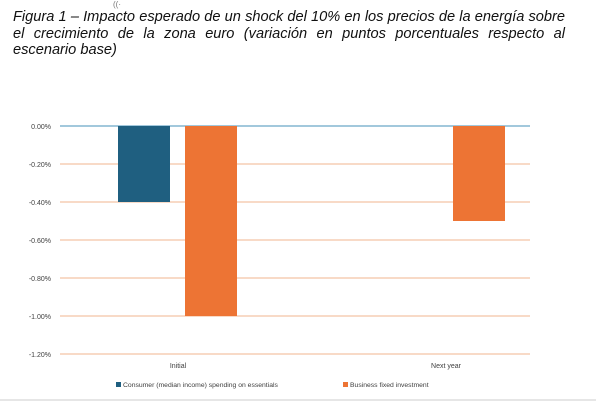 This screenshot has height=401, width=596. What do you see at coordinates (40, 165) in the screenshot?
I see `y-tick-label: -0.20%` at bounding box center [40, 165].